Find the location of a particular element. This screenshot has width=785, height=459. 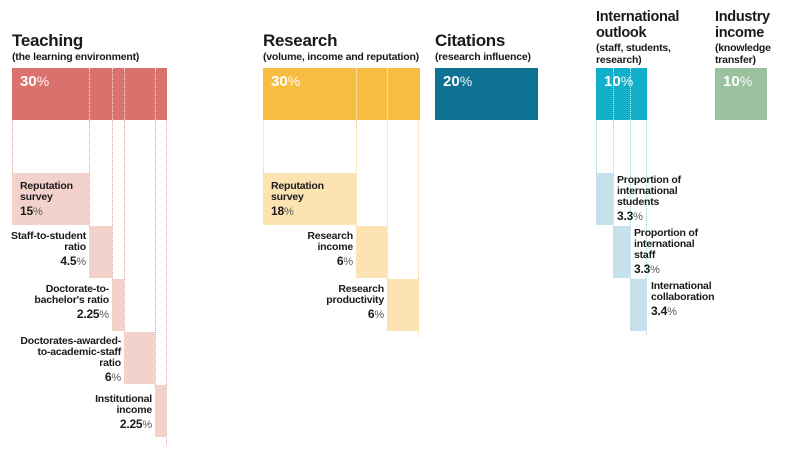

sub-label: Reputation survey 18% is located at coordinates (297, 199).